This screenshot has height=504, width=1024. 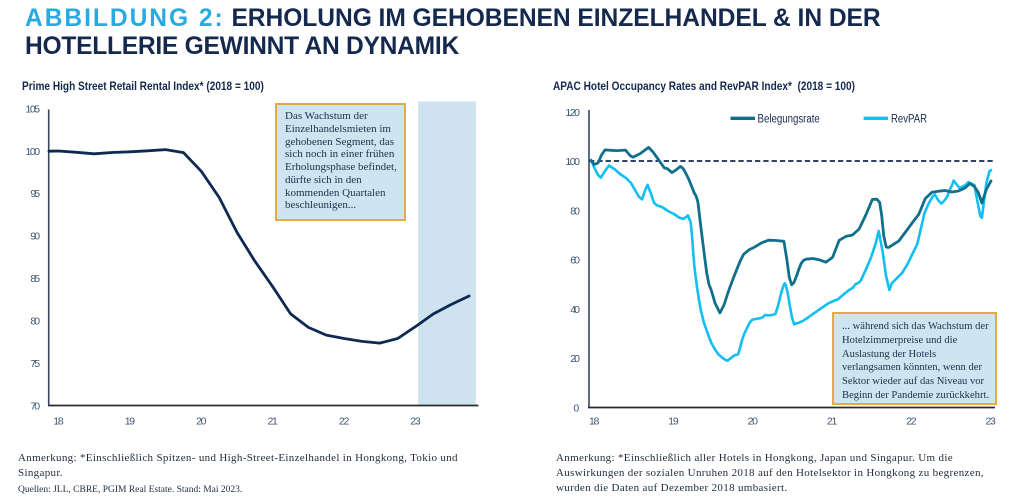 I want to click on svg-text: 90, so click(x=35, y=237).